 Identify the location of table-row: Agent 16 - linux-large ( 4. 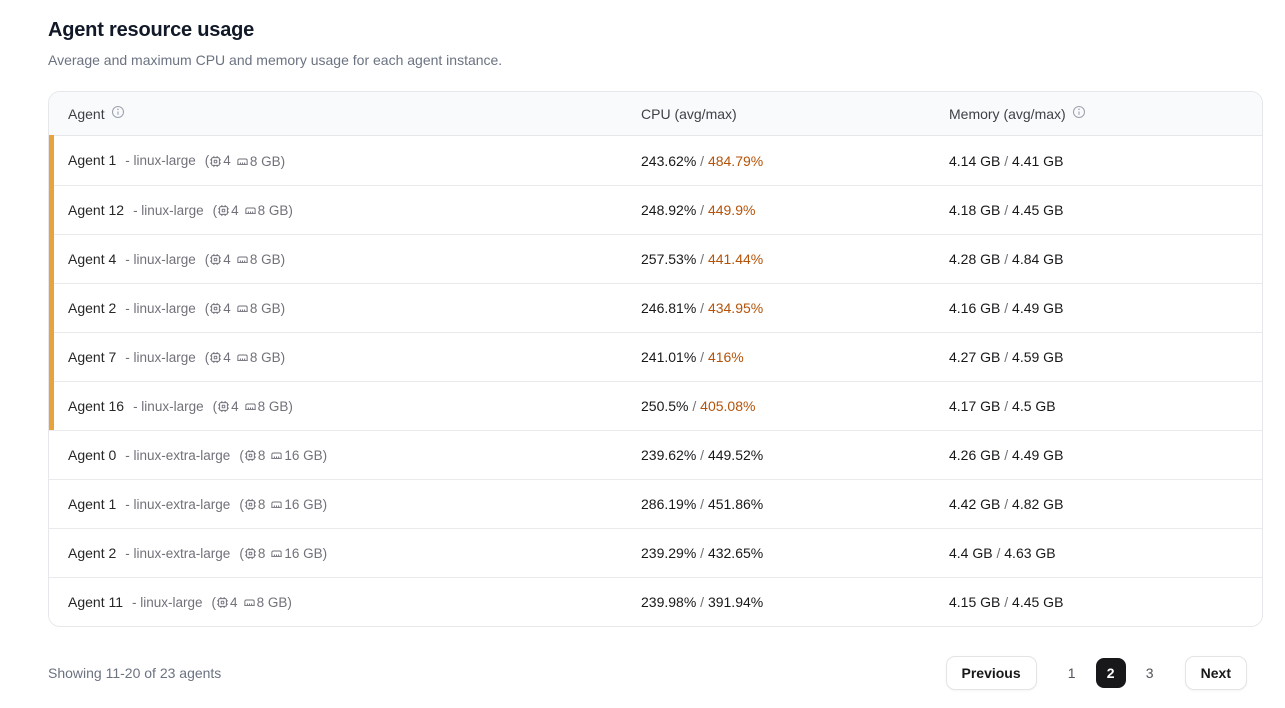
(655, 405).